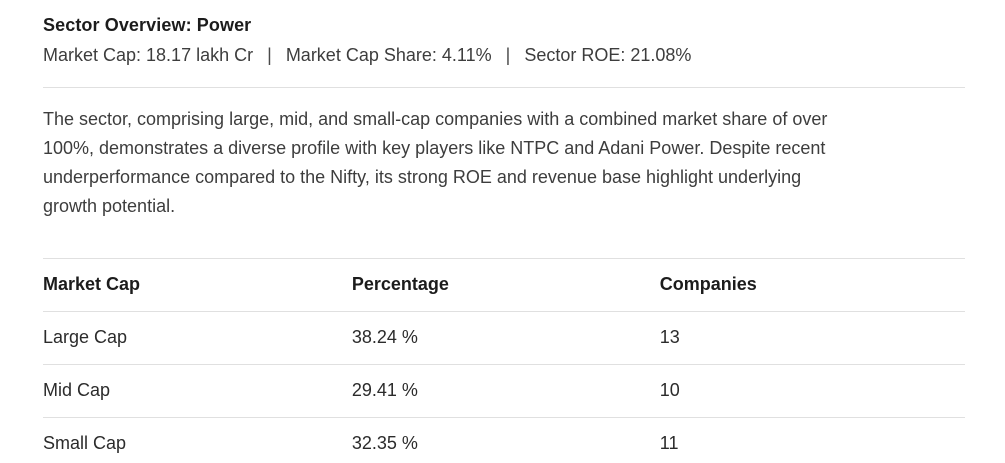 The image size is (1005, 463). What do you see at coordinates (197, 338) in the screenshot?
I see `cell-market-cap: Large Cap` at bounding box center [197, 338].